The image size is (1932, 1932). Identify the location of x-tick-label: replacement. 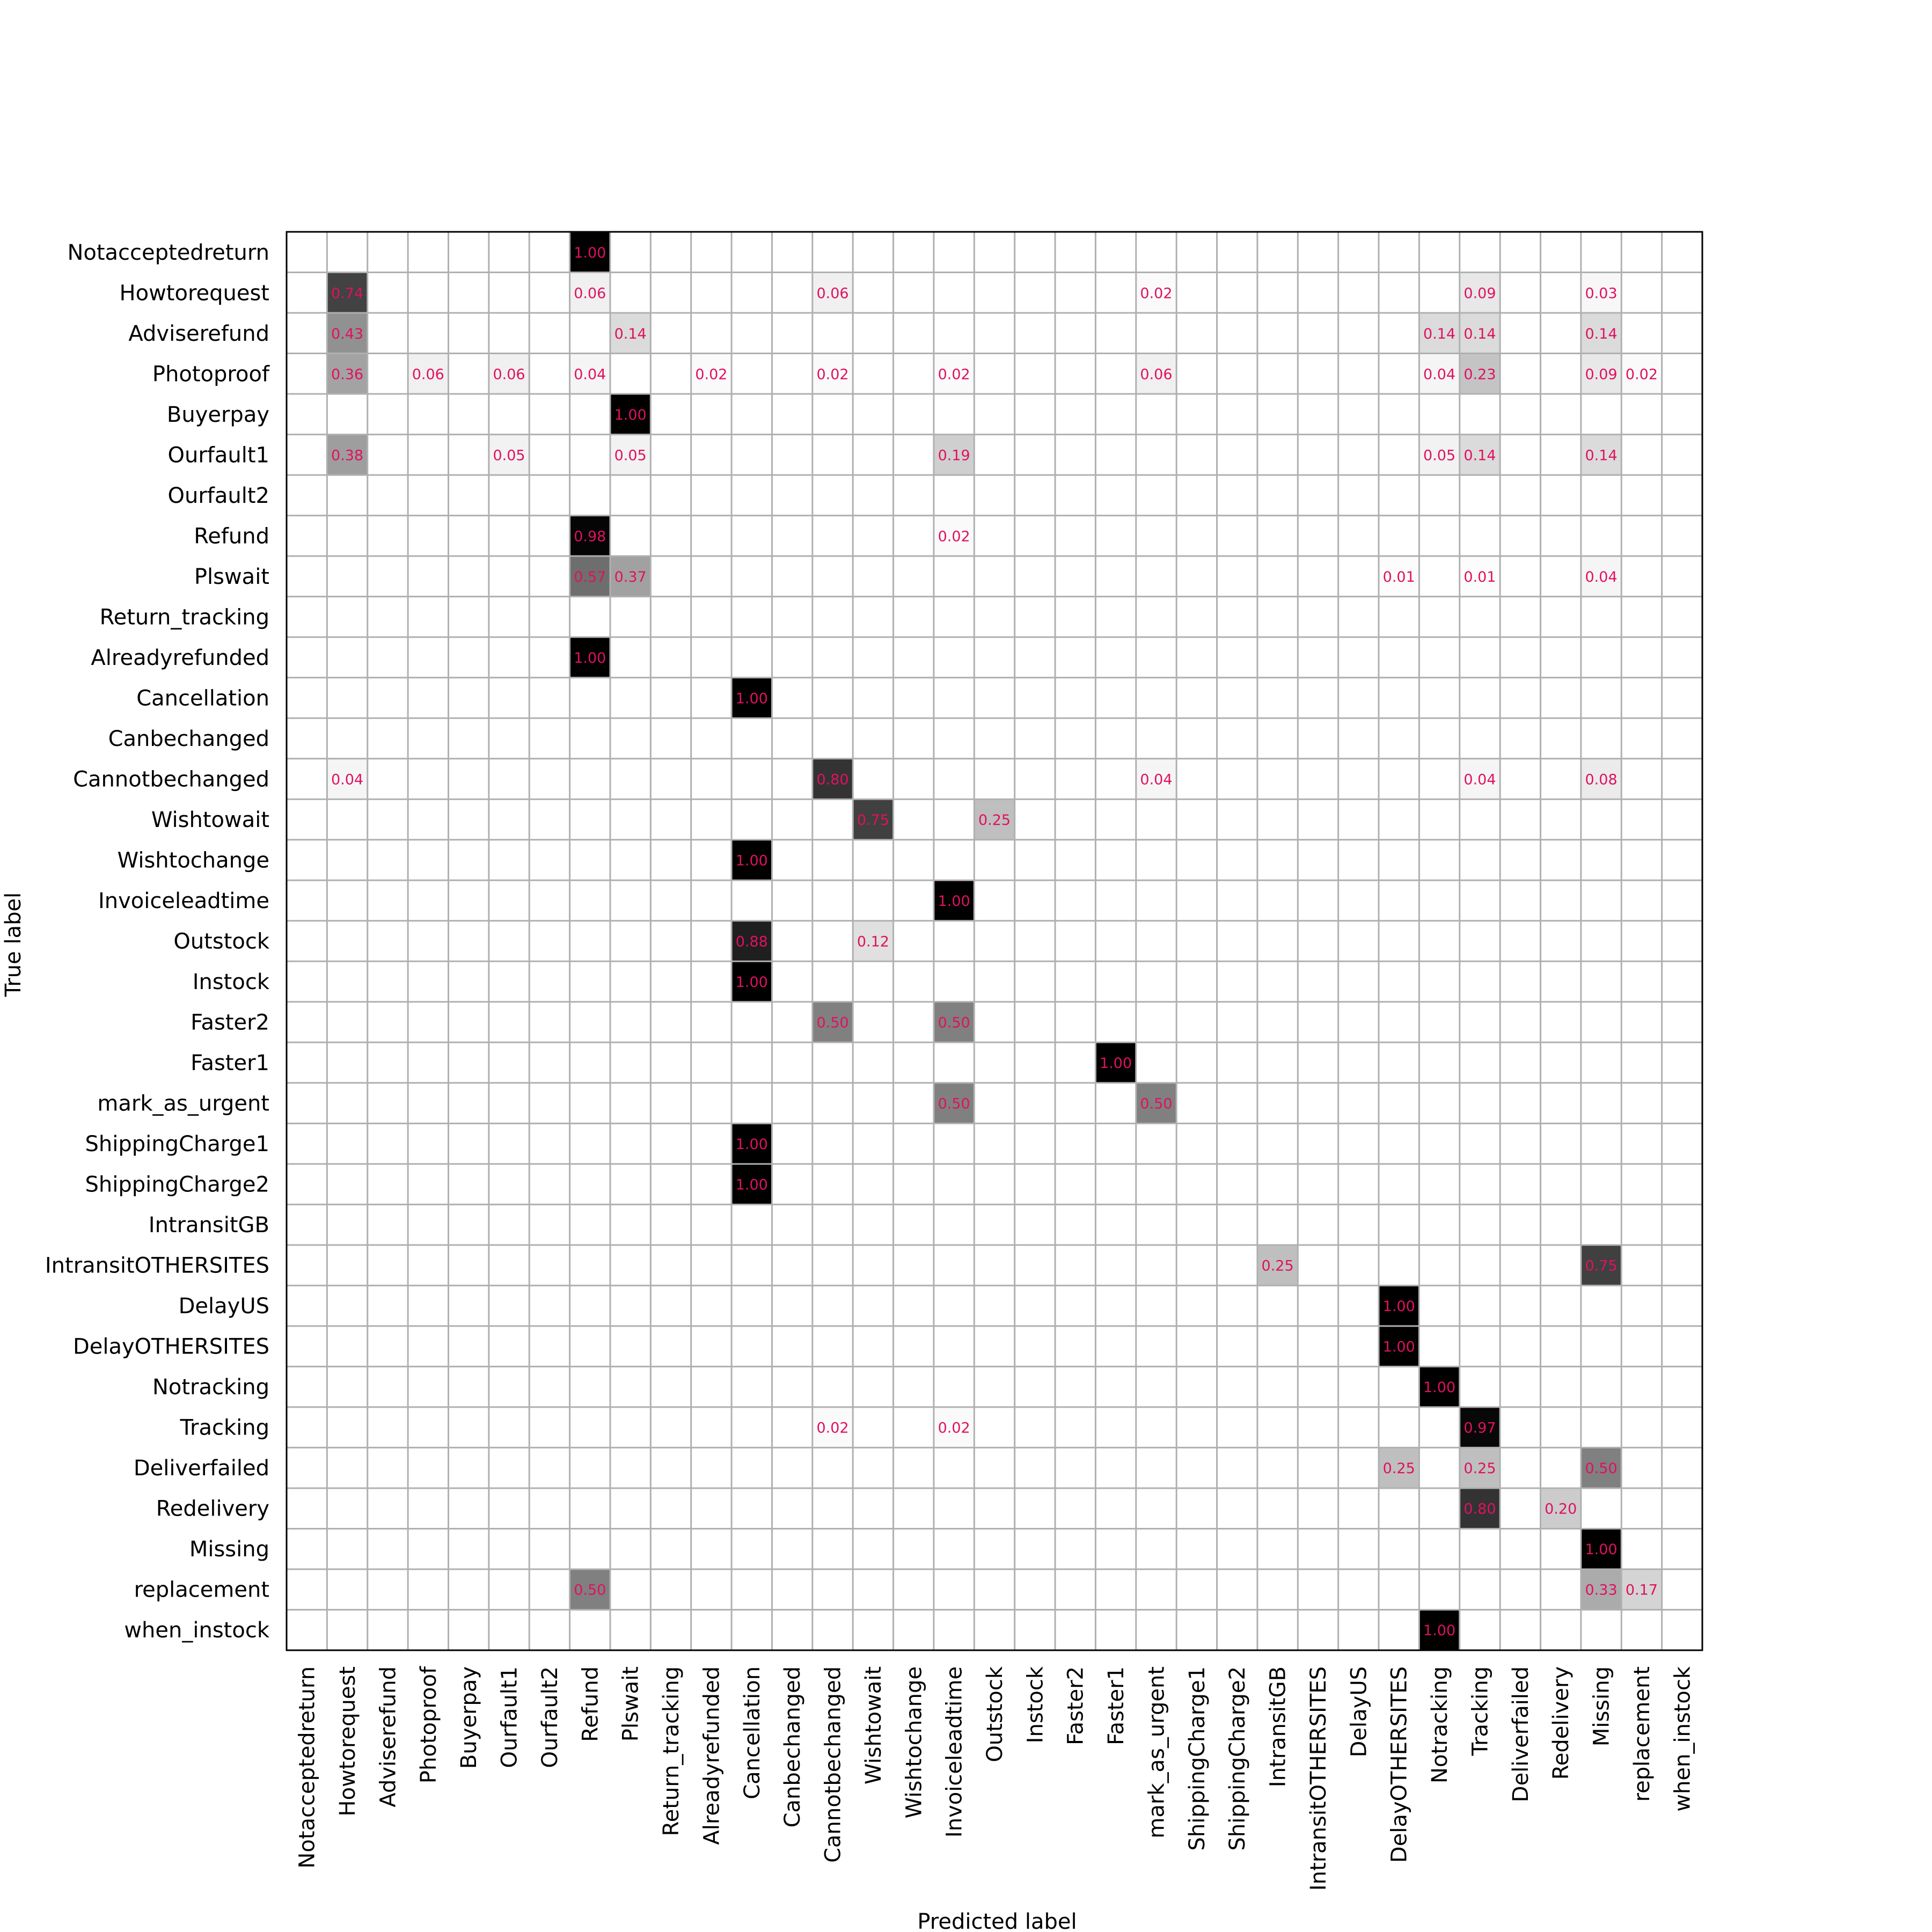
(1642, 1734).